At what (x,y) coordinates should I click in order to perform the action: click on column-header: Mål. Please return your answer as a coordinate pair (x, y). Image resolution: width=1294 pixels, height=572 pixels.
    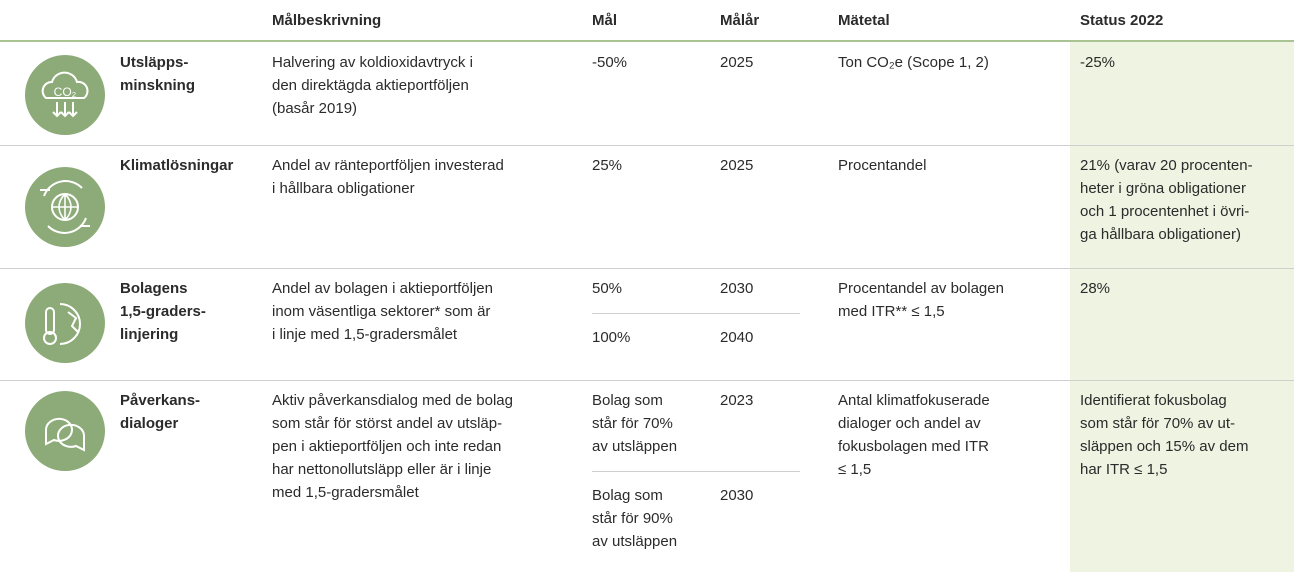
    Looking at the image, I should click on (605, 20).